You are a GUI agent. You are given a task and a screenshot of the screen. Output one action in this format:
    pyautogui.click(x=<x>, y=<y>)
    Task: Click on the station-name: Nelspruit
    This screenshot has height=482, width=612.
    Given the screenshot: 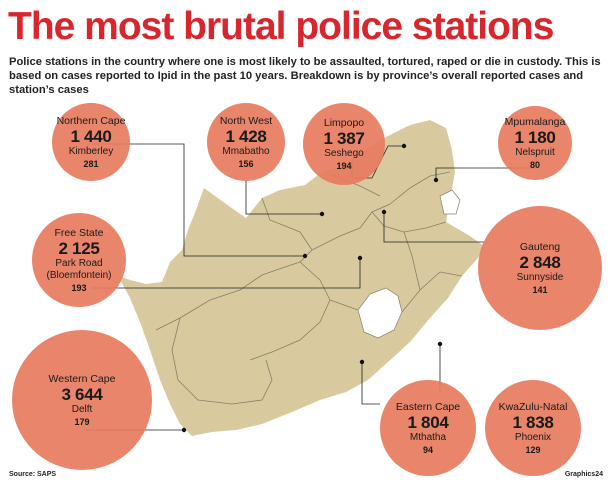 What is the action you would take?
    pyautogui.click(x=535, y=152)
    